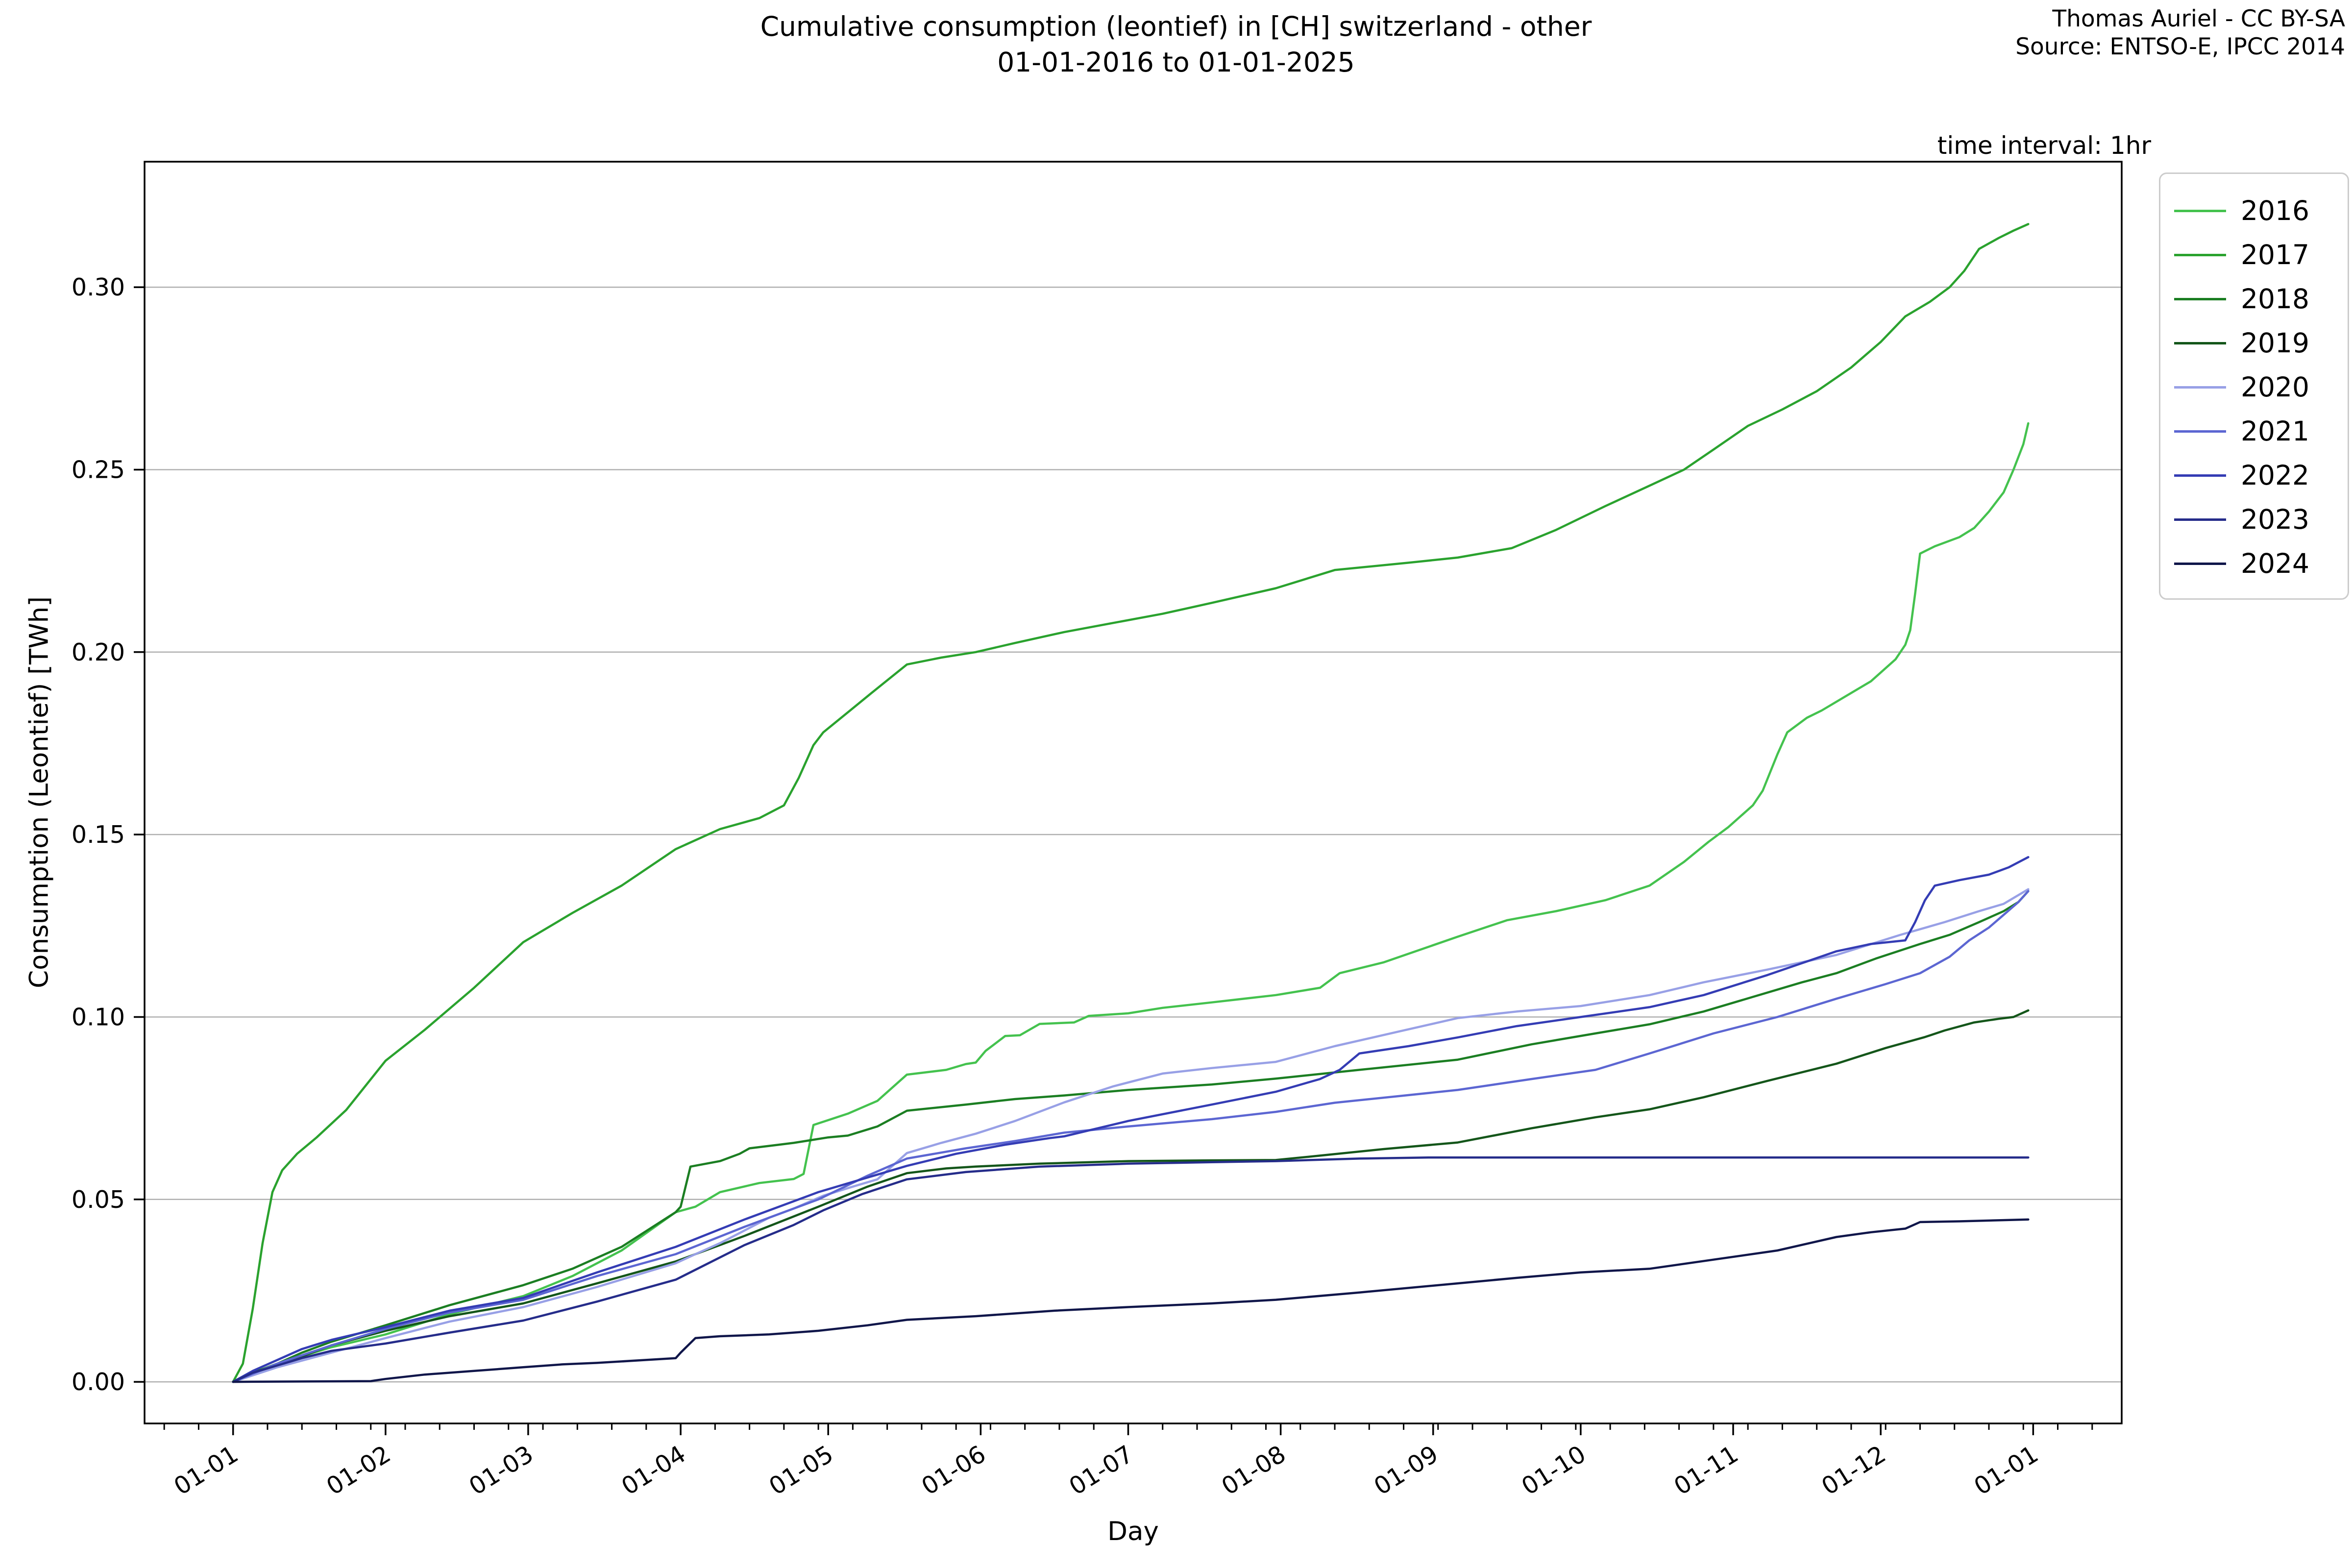 The width and height of the screenshot is (2352, 1568). I want to click on x-tick-label-0: 01-01, so click(206, 1470).